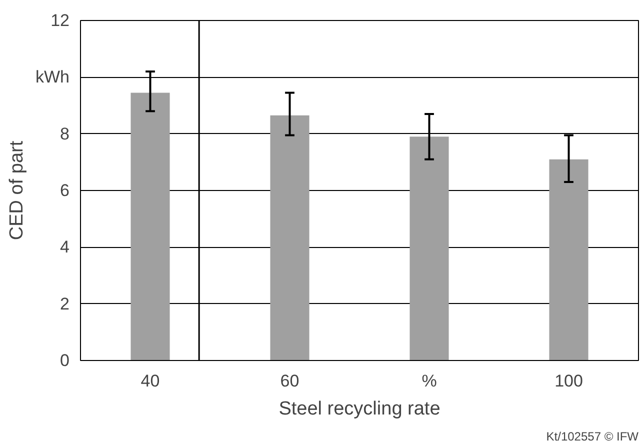 Image resolution: width=644 pixels, height=448 pixels. I want to click on x-tick-label: 60, so click(290, 381).